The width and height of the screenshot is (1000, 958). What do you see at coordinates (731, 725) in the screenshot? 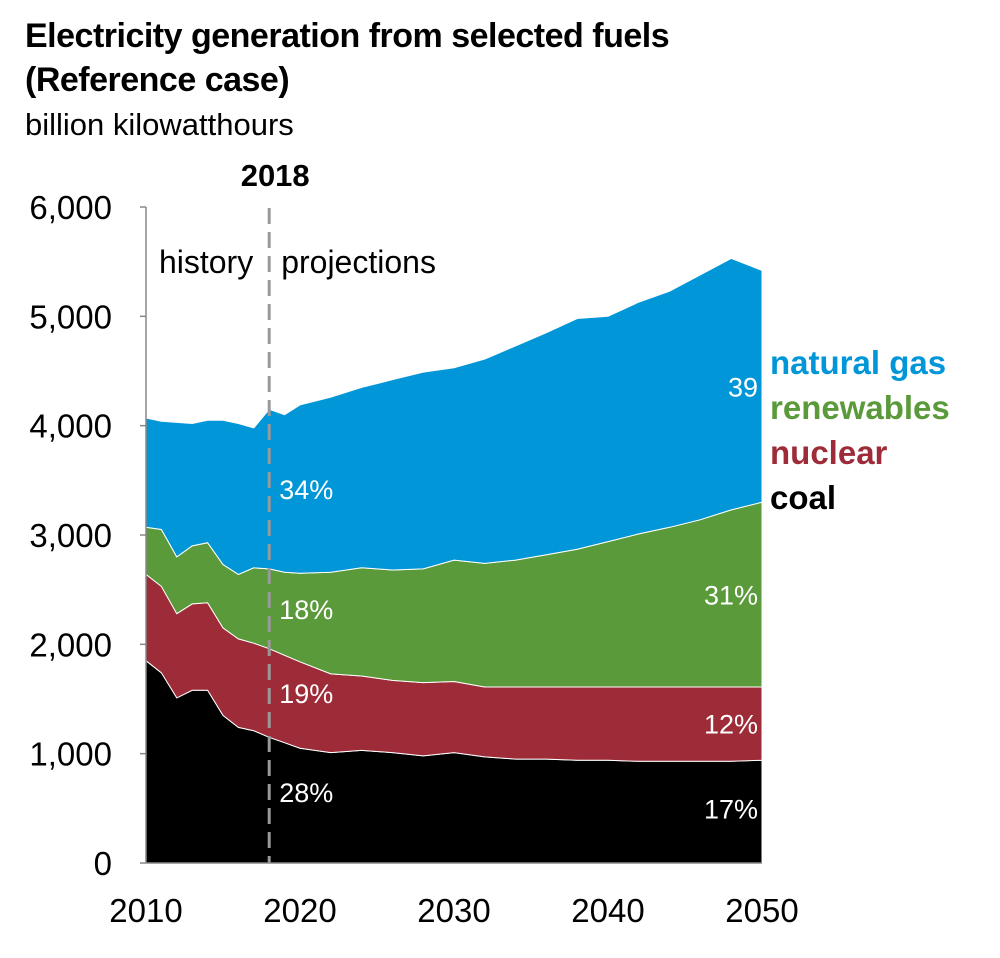
I see `data-label-nuclear: 12%` at bounding box center [731, 725].